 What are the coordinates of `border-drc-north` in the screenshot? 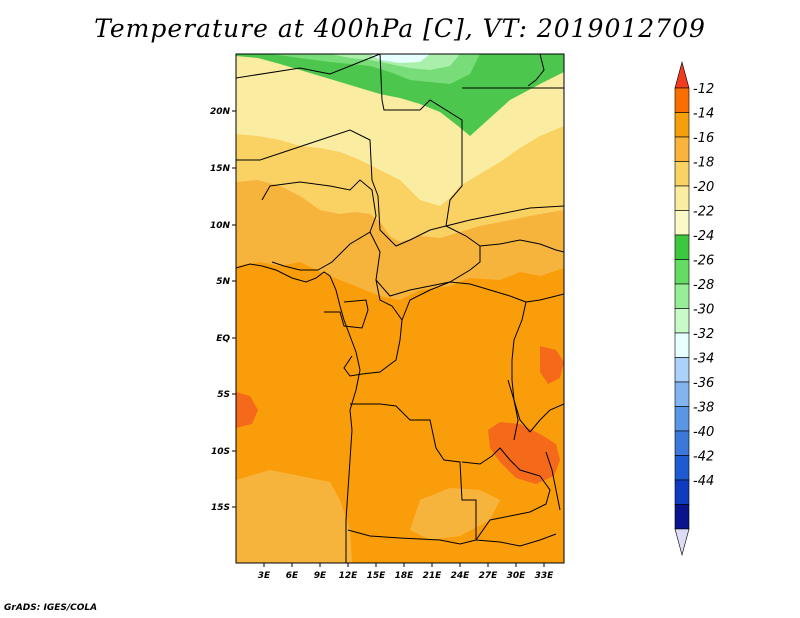 It's located at (464, 301).